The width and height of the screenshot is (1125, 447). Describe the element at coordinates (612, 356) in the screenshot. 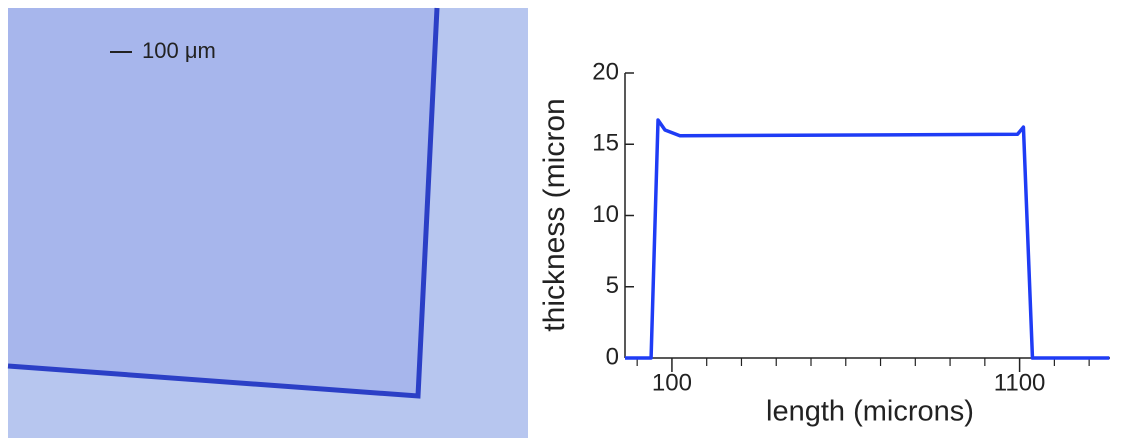

I see `y-tick-label: 0` at that location.